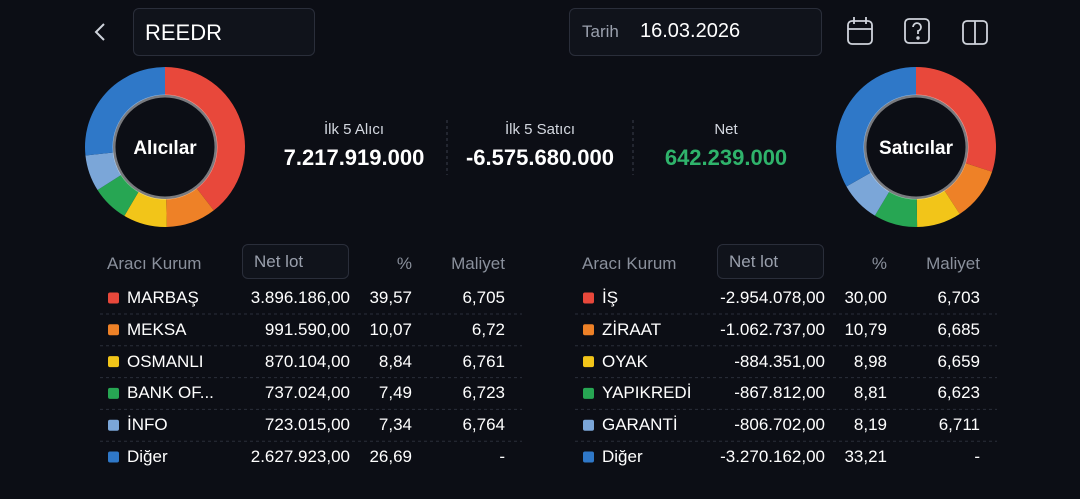  I want to click on net-lot: 2.627.923,00, so click(300, 456).